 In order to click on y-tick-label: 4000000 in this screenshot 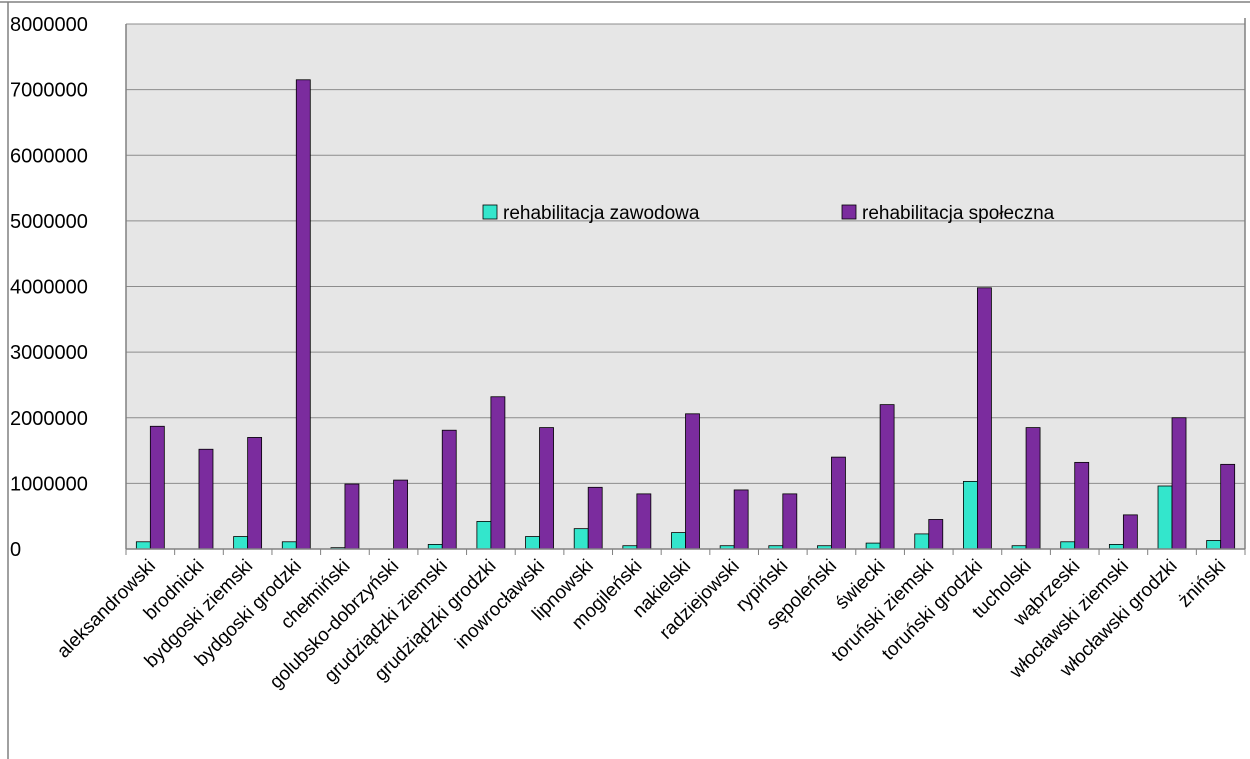, I will do `click(49, 288)`.